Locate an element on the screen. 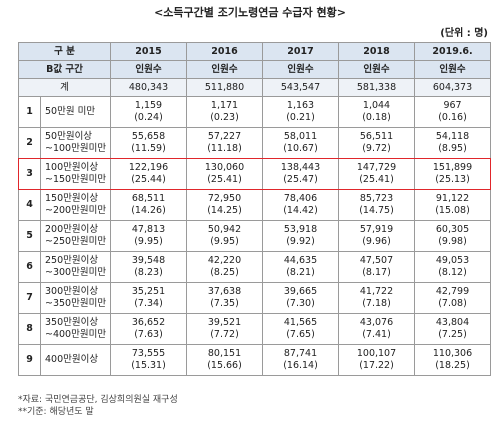 The image size is (500, 423). value-cell: 60,305 (9.98) is located at coordinates (453, 236).